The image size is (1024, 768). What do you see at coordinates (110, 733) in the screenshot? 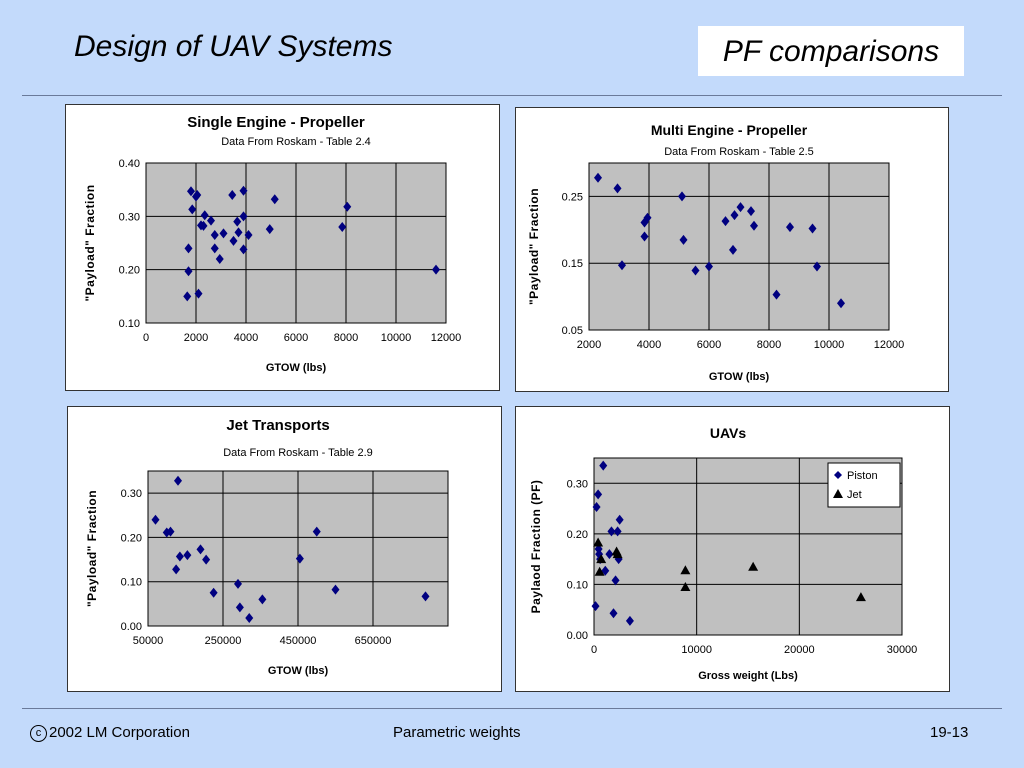
I see `footer-copyright: c 2002 LM Corporation` at bounding box center [110, 733].